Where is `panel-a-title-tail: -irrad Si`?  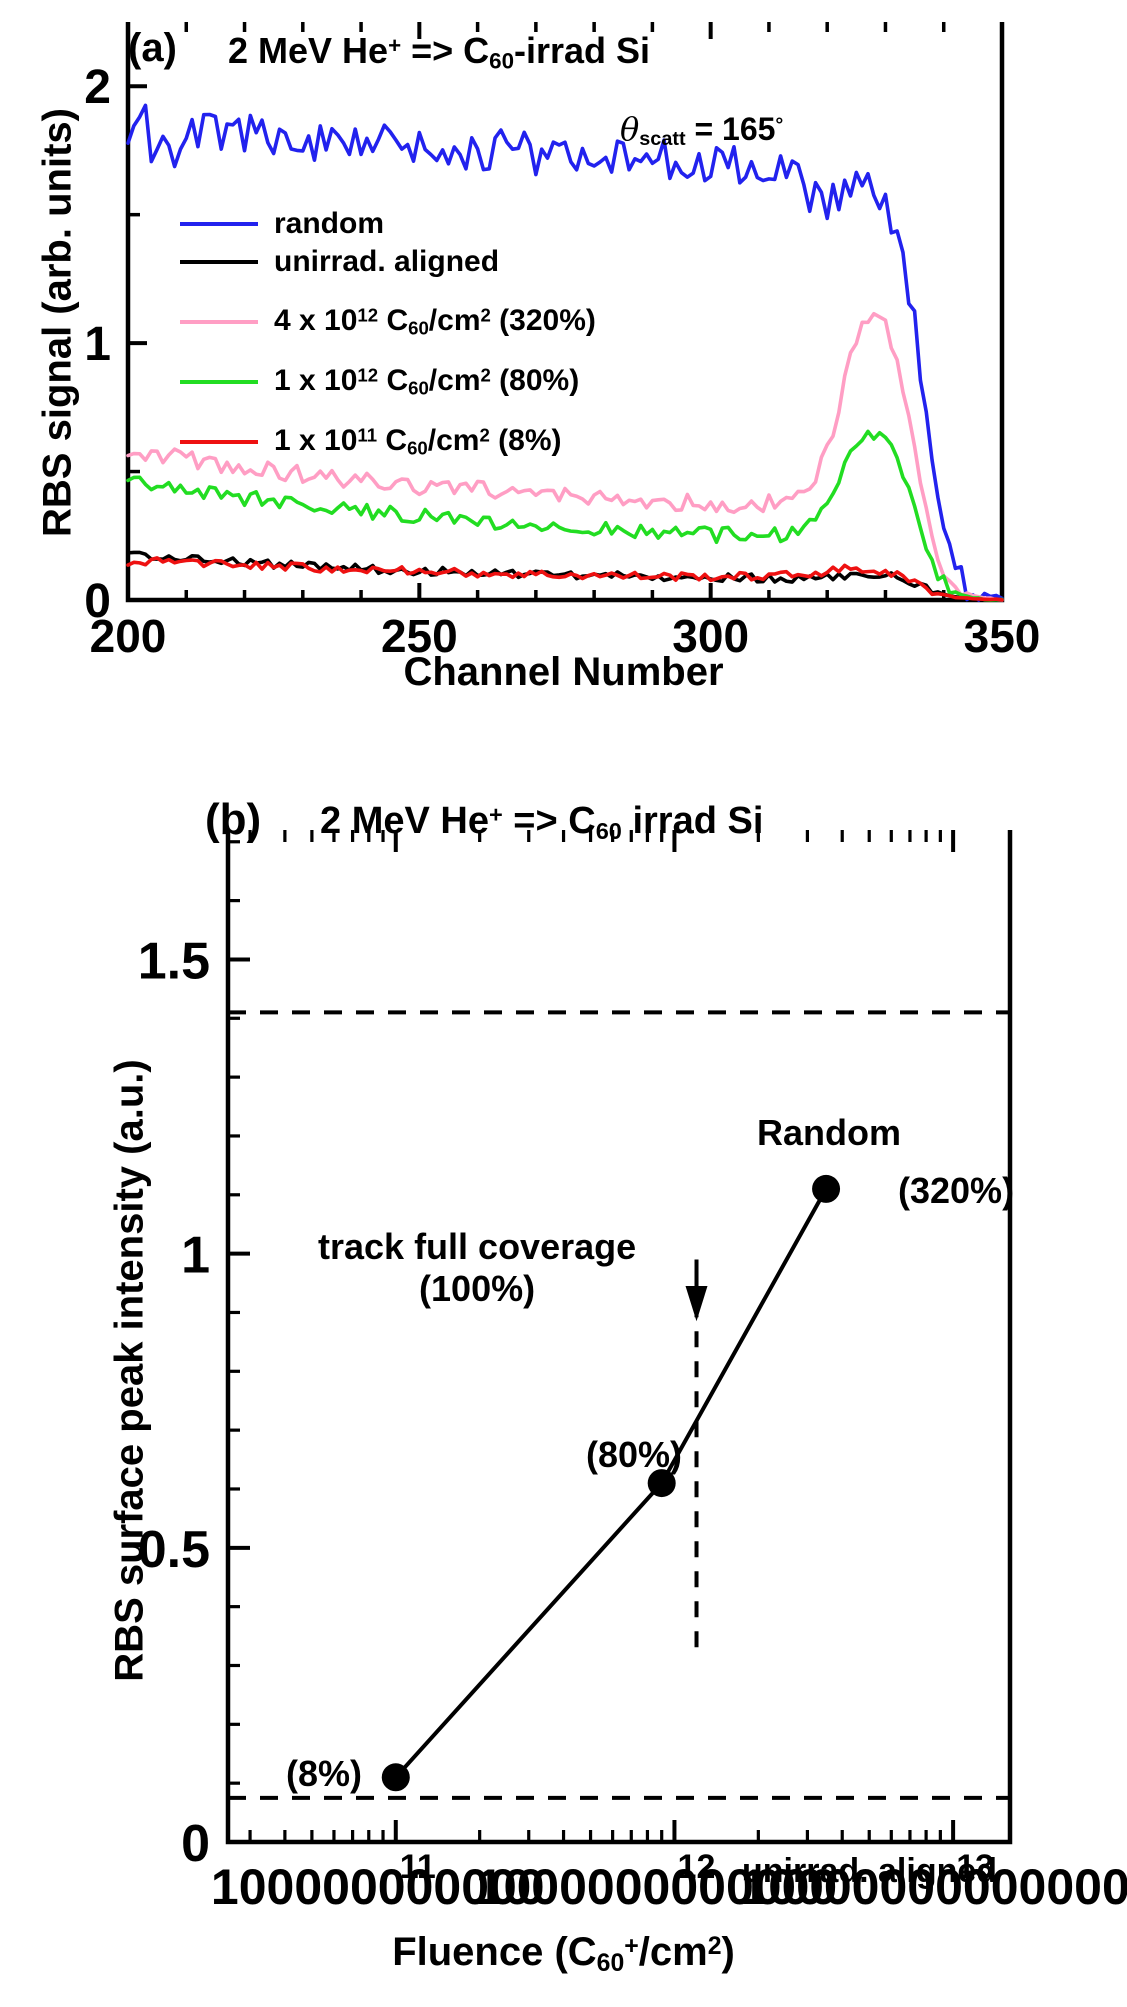 panel-a-title-tail: -irrad Si is located at coordinates (582, 50).